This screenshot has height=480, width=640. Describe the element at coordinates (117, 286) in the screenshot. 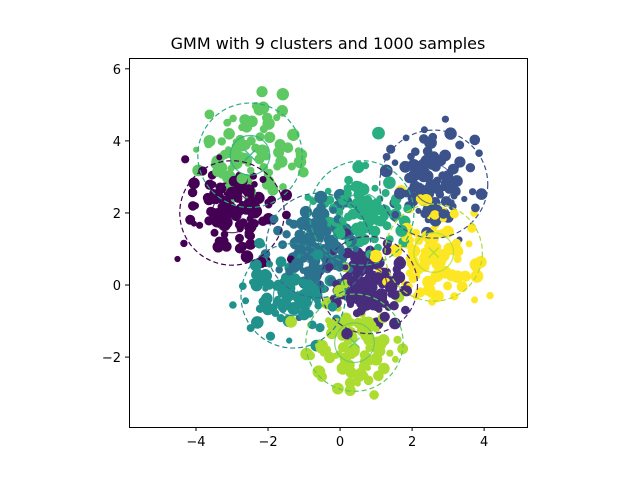

I see `y-tick-label: 0` at that location.